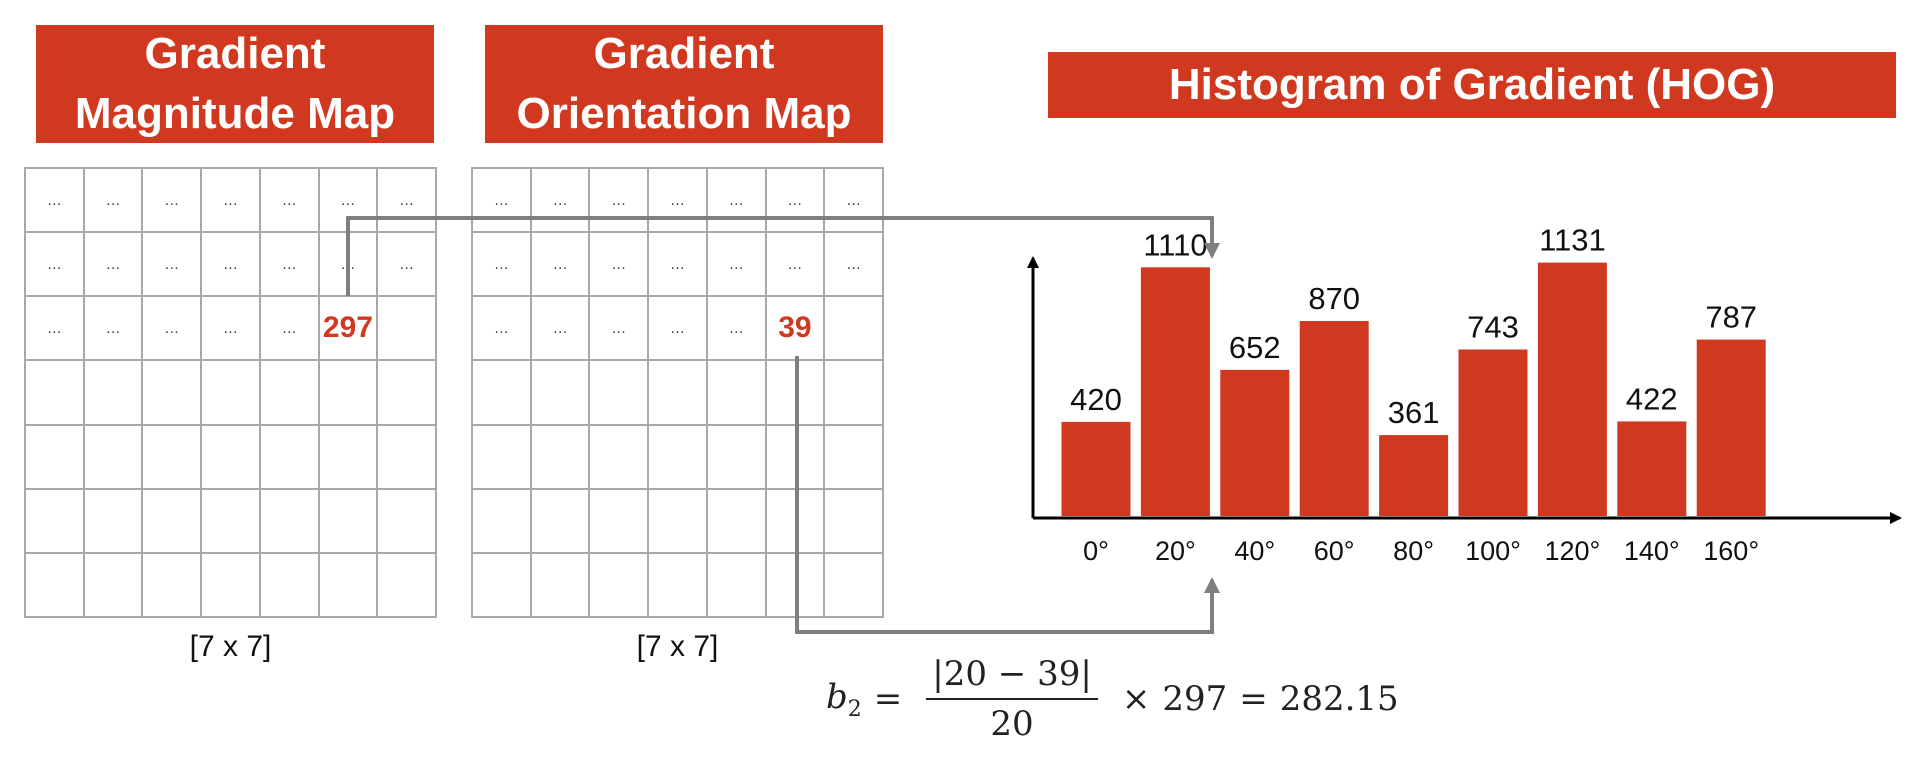 The height and width of the screenshot is (758, 1918). Describe the element at coordinates (1414, 412) in the screenshot. I see `bar-value-label: 361` at that location.